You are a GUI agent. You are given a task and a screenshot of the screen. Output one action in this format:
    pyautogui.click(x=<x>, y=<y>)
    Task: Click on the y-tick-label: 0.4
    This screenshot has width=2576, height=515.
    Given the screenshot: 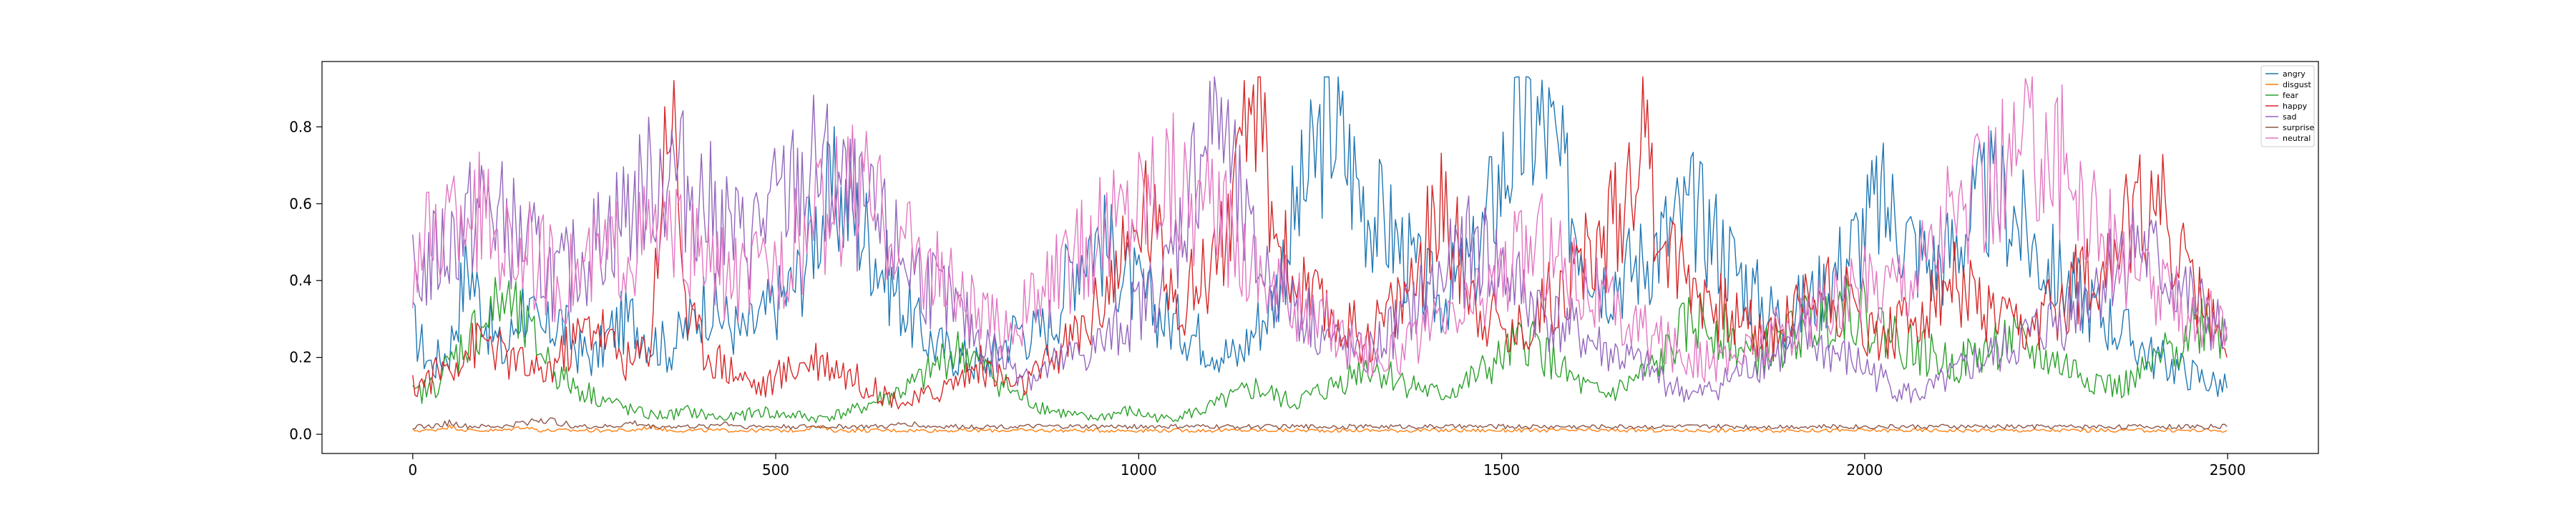 What is the action you would take?
    pyautogui.click(x=300, y=280)
    